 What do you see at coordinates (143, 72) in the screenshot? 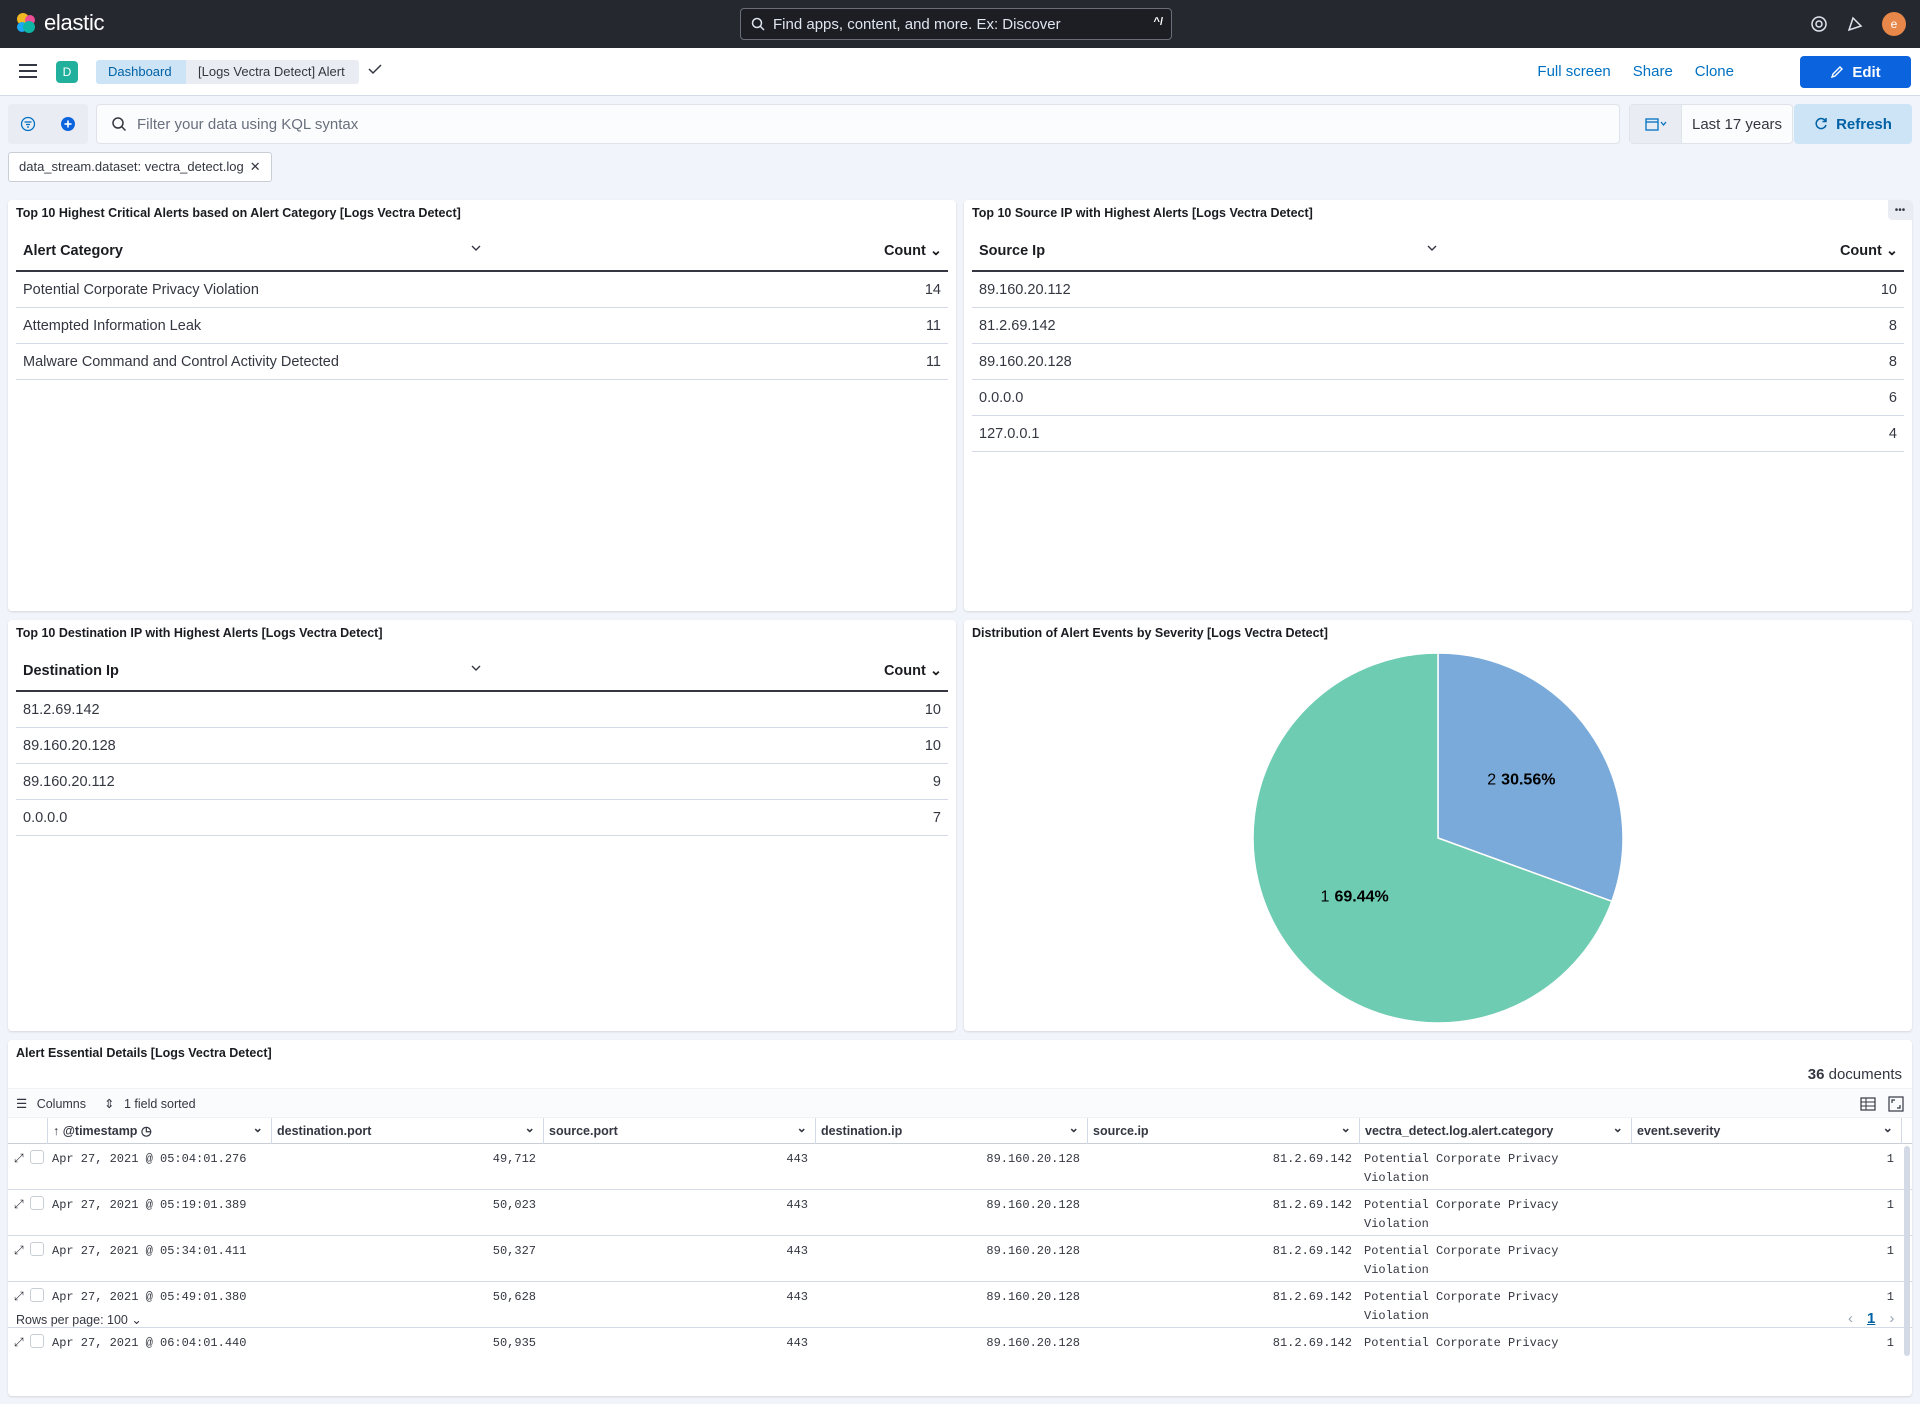
I see `breadcrumb-dashboard: Dashboard` at bounding box center [143, 72].